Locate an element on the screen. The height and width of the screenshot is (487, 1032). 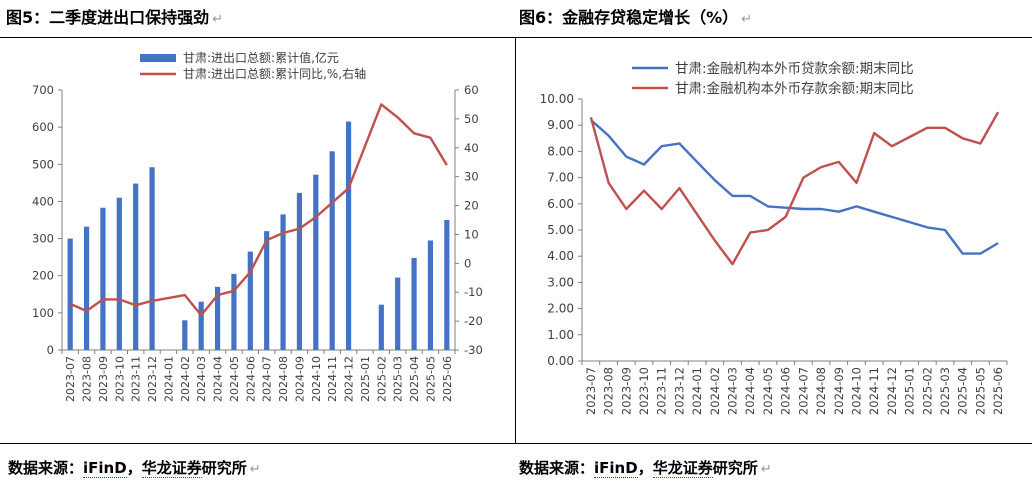
left-data-source: 数据来源：iFinD，华龙证券研究所 ↵ is located at coordinates (134, 467).